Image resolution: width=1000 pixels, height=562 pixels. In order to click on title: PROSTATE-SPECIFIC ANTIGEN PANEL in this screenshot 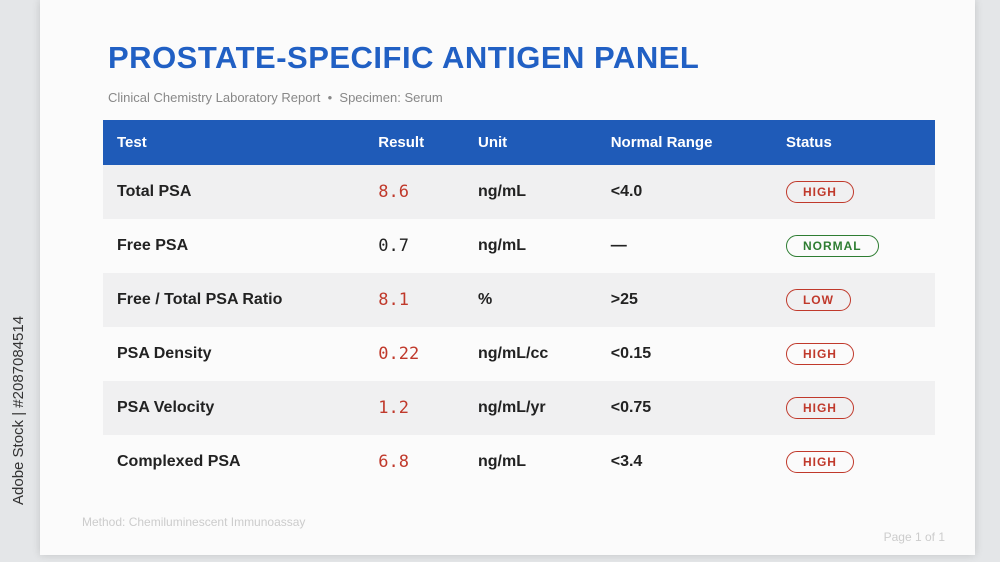, I will do `click(404, 57)`.